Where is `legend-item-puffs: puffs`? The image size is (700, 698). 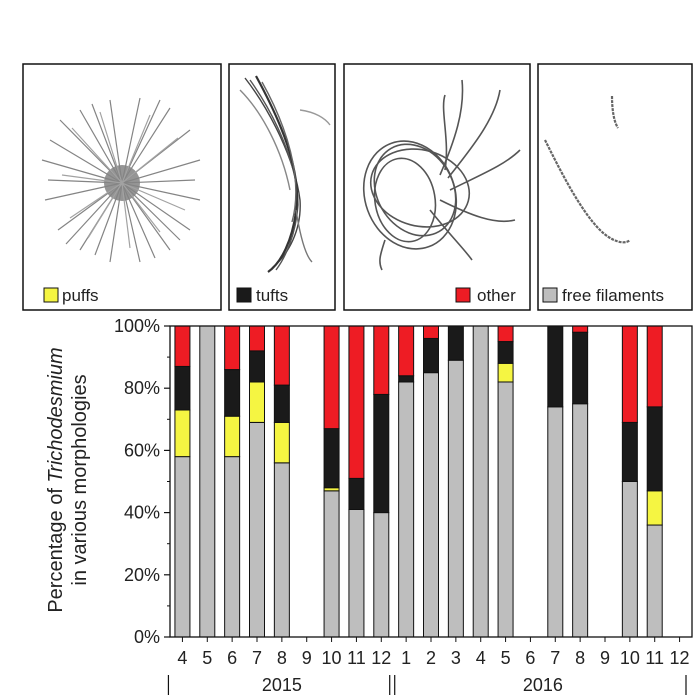 legend-item-puffs: puffs is located at coordinates (71, 295).